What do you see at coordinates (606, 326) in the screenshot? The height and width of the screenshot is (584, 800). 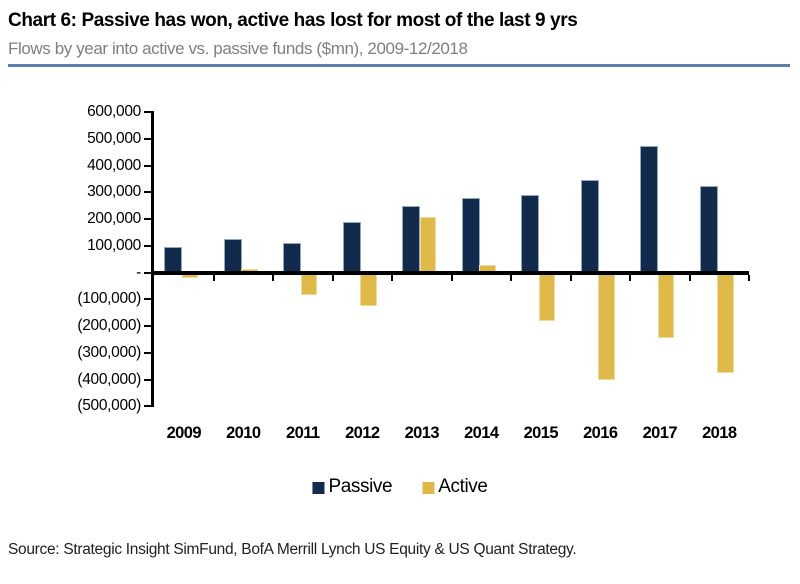 I see `bar-active-2016` at bounding box center [606, 326].